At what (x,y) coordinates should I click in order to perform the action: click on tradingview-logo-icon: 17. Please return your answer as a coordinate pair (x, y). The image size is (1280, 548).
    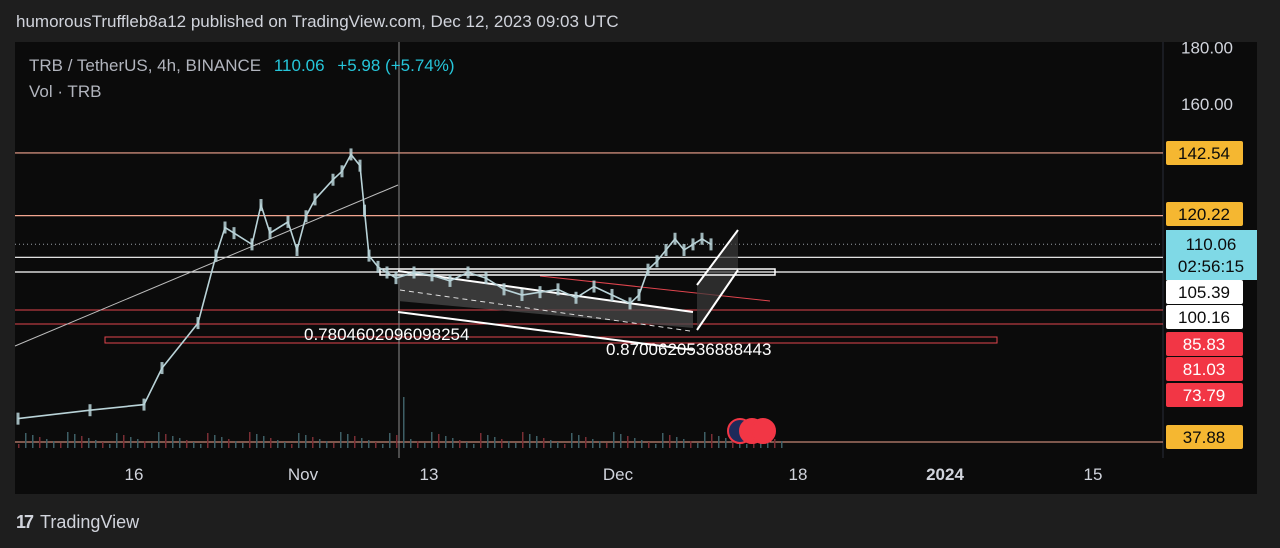
    Looking at the image, I should click on (25, 522).